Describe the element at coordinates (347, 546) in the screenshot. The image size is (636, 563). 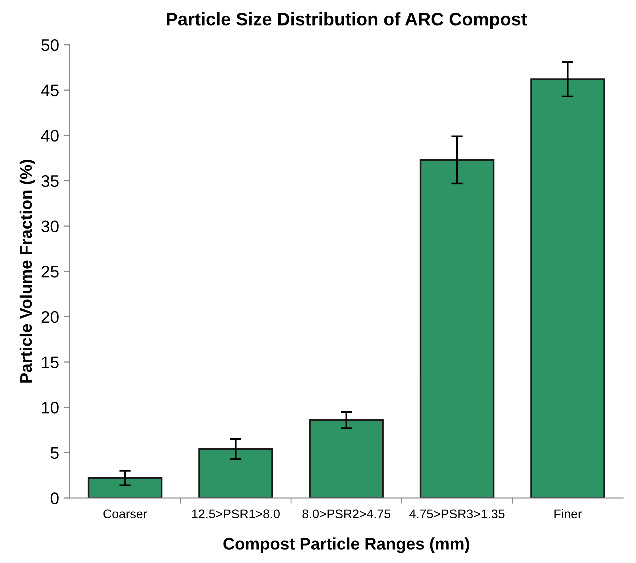
I see `x-axis-title: Compost Particle Ranges (mm)` at that location.